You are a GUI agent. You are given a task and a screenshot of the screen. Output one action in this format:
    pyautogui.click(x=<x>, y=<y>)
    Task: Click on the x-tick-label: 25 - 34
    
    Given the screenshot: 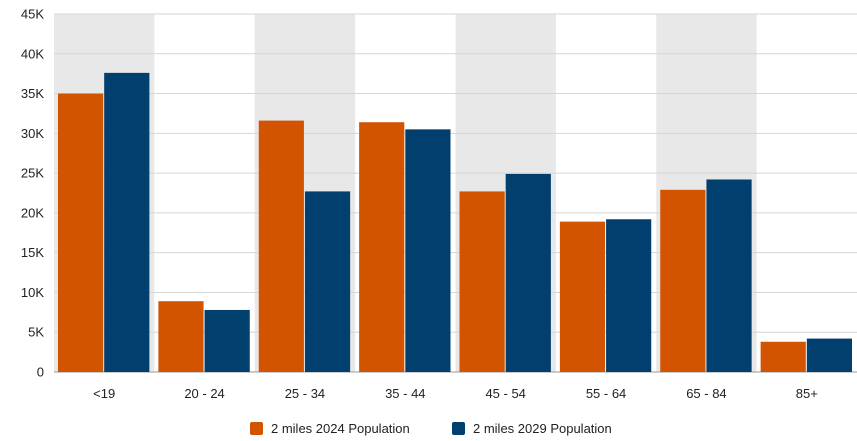 What is the action you would take?
    pyautogui.click(x=305, y=393)
    